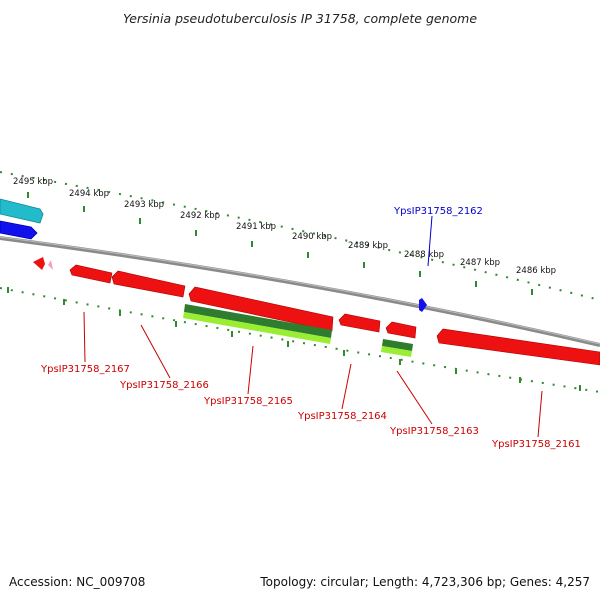  I want to click on gene-small-pink, so click(50, 265).